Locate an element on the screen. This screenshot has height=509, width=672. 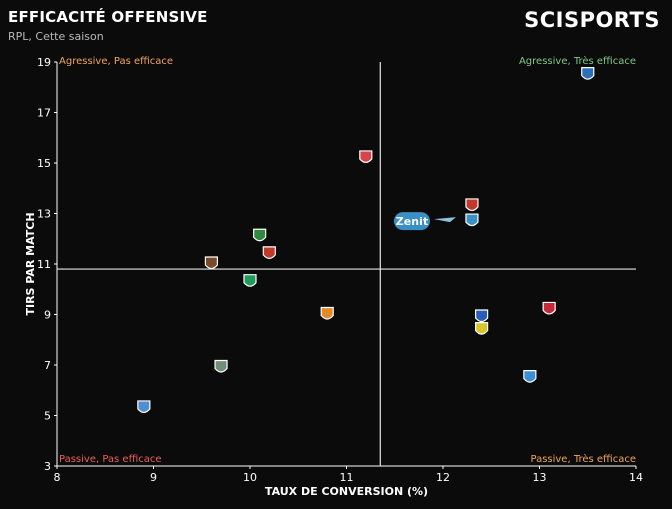
highlight-label-bg is located at coordinates (411, 221).